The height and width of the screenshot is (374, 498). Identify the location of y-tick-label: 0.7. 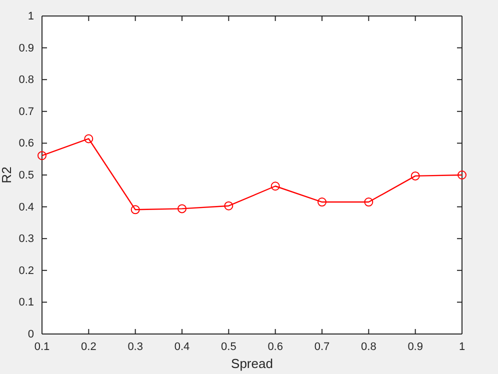
(26, 112).